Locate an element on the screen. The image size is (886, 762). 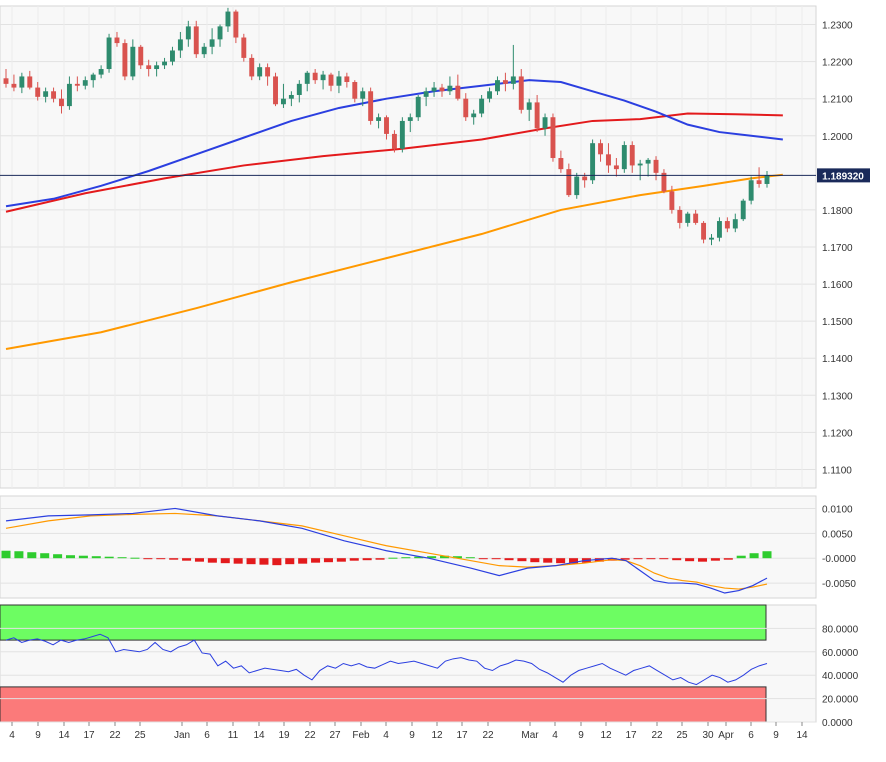
rsi-tick-label: 60.0000 is located at coordinates (840, 653).